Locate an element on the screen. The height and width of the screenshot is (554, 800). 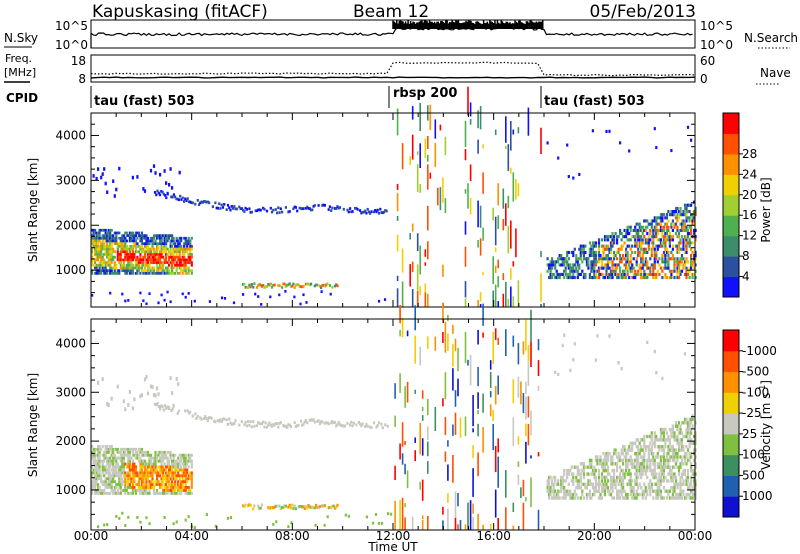
freq-unit: [MHz] is located at coordinates (20, 72).